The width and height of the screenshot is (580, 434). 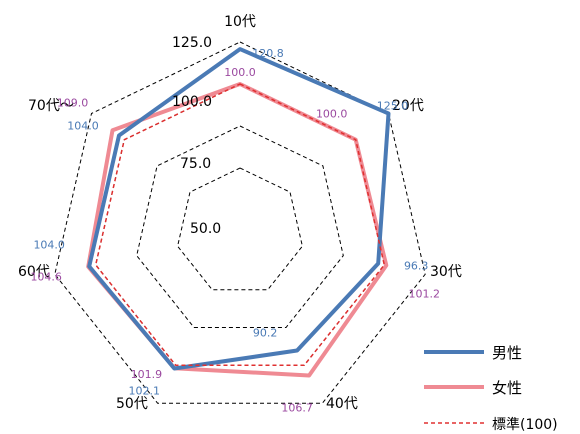 I want to click on data-label-male-6: 104.0, so click(x=83, y=126).